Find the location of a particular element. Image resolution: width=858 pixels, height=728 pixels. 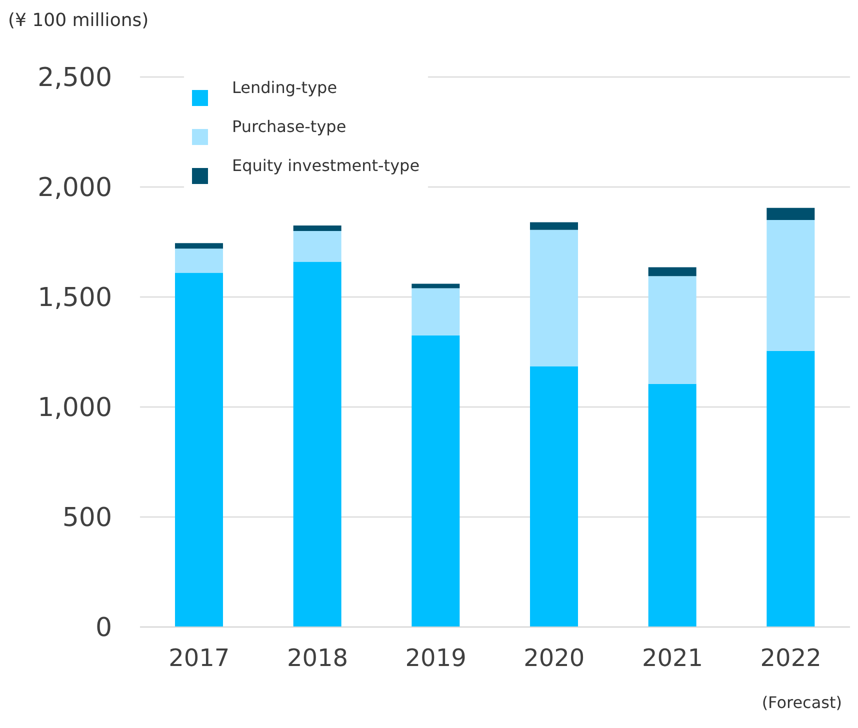

legend-label: Equity investment-type is located at coordinates (326, 165).